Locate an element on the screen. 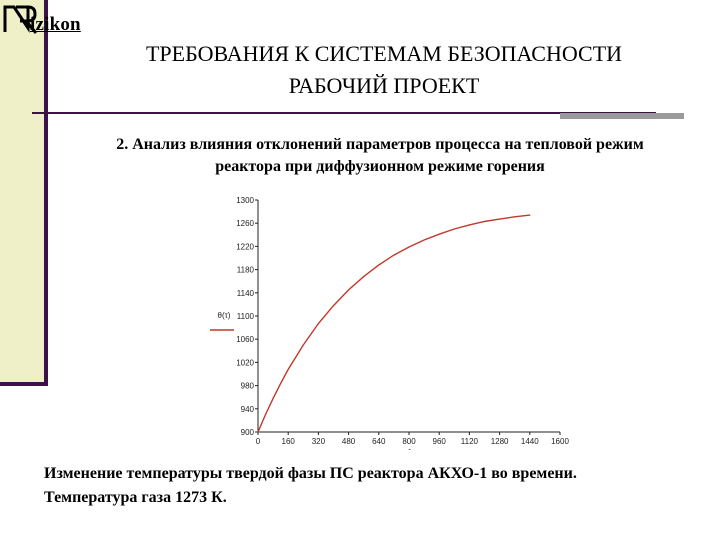 The width and height of the screenshot is (720, 540). caption-line-2: Температура газа 1273 К. is located at coordinates (135, 497).